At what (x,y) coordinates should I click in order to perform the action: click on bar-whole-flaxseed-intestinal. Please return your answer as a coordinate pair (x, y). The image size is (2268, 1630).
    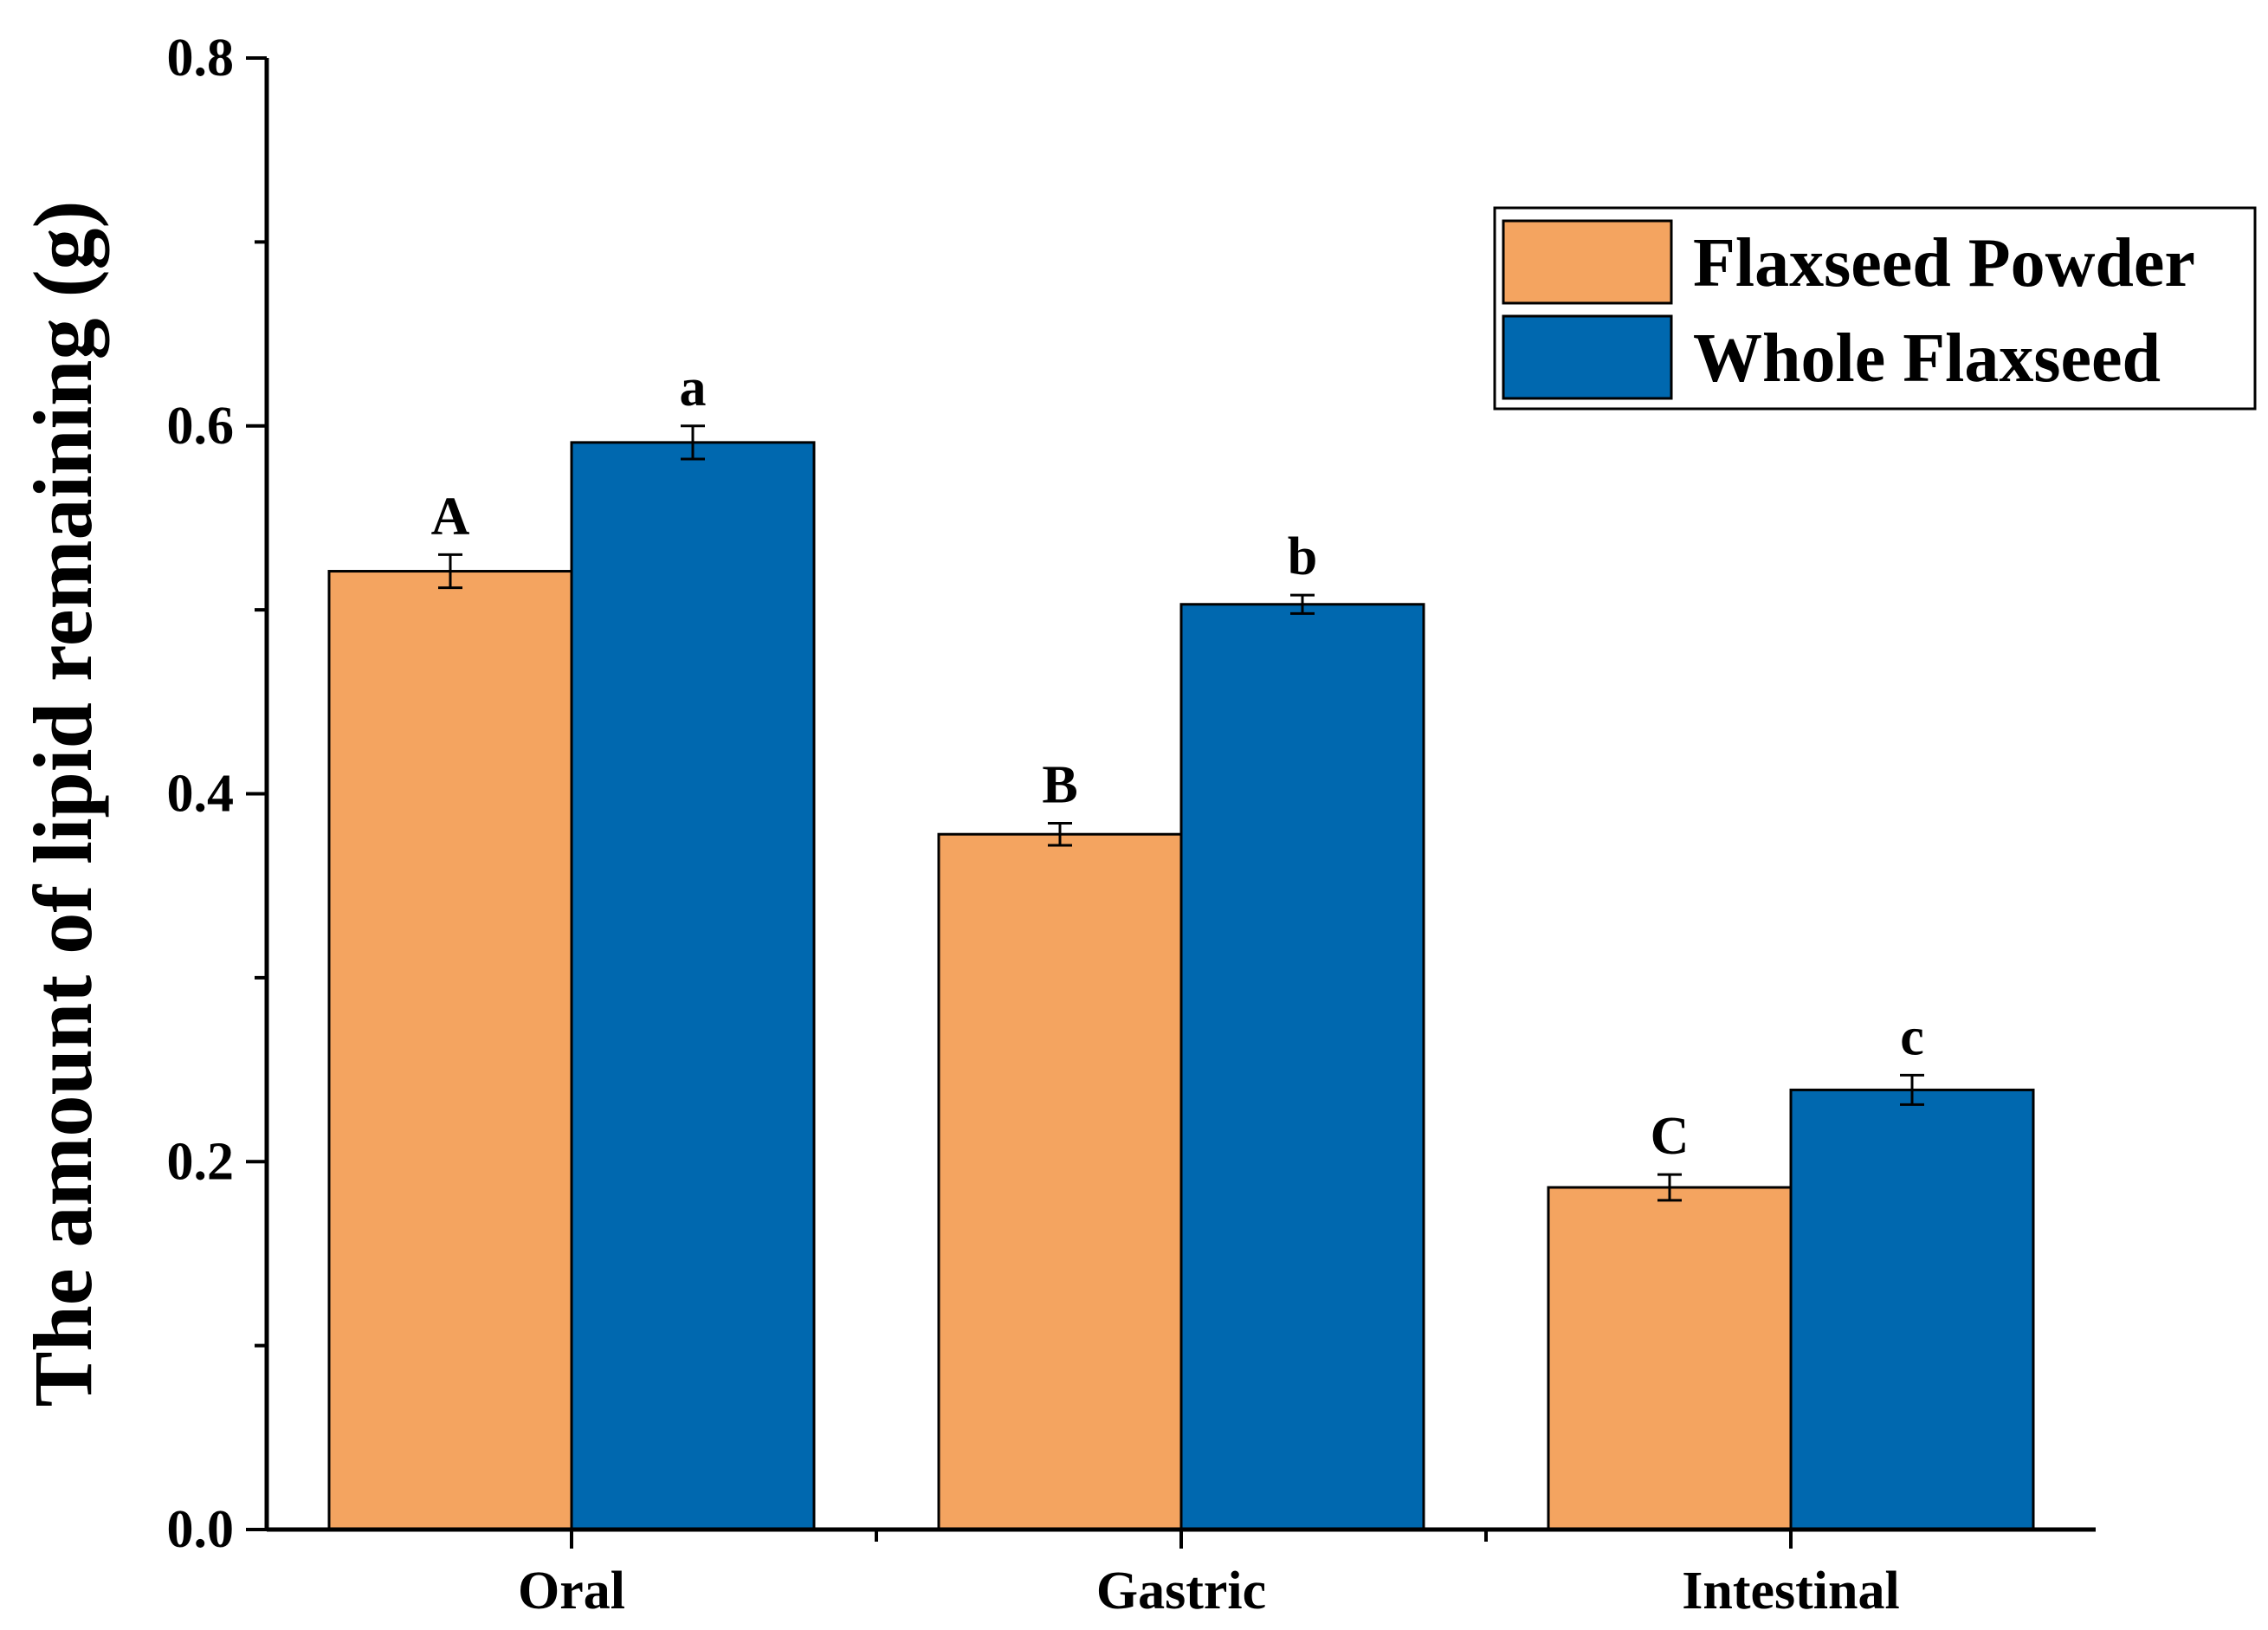
    Looking at the image, I should click on (1912, 1309).